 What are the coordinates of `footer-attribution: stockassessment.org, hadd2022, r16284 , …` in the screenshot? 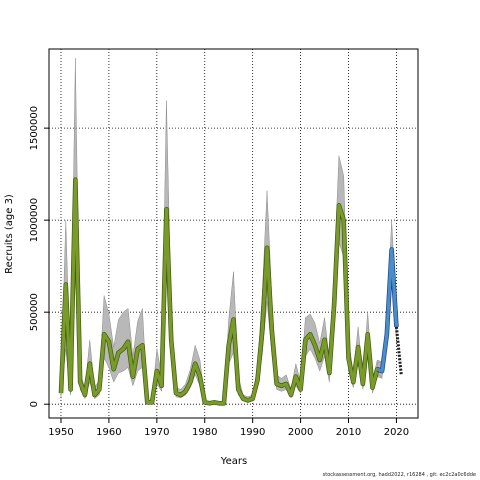 It's located at (399, 475).